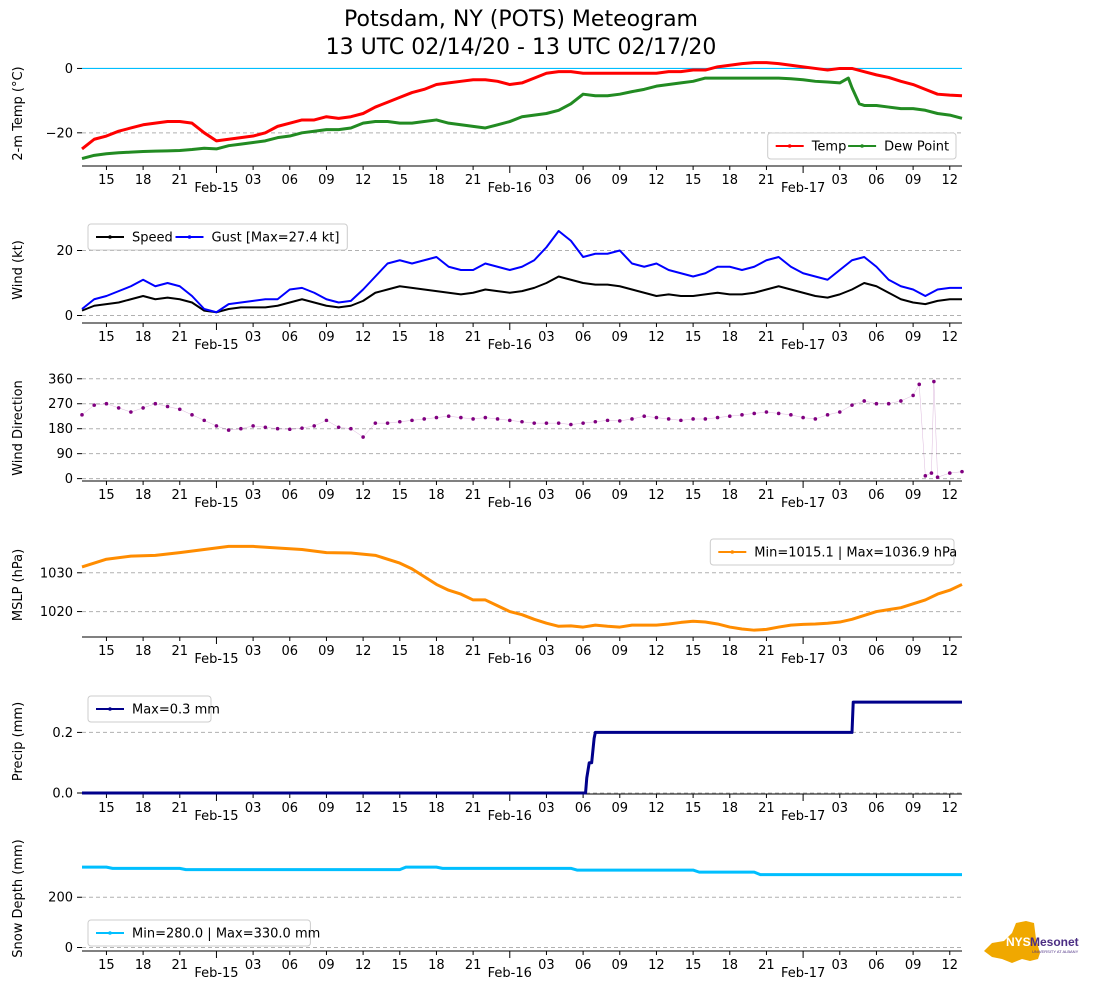 This screenshot has width=1094, height=1001. Describe the element at coordinates (521, 272) in the screenshot. I see `series-line-gust` at that location.